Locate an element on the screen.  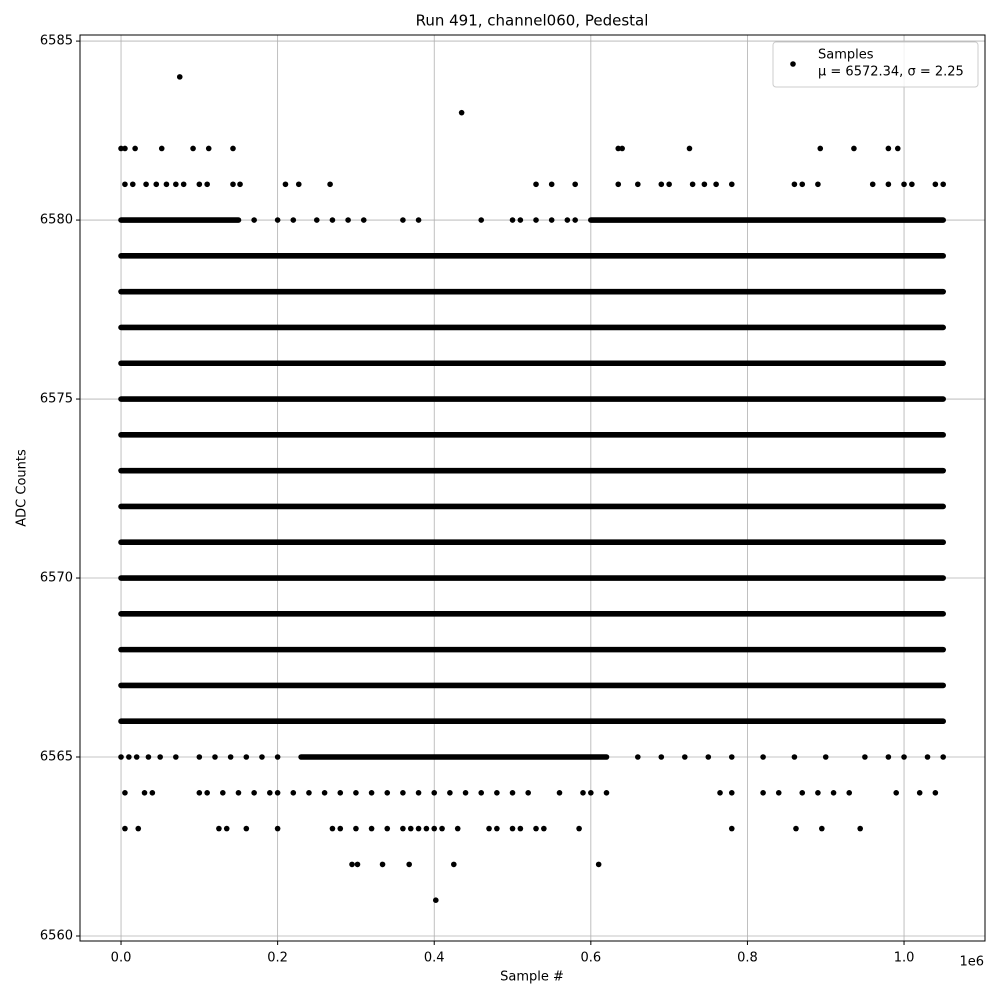
chart-title: Run 491, channel060, Pedestal is located at coordinates (532, 21).